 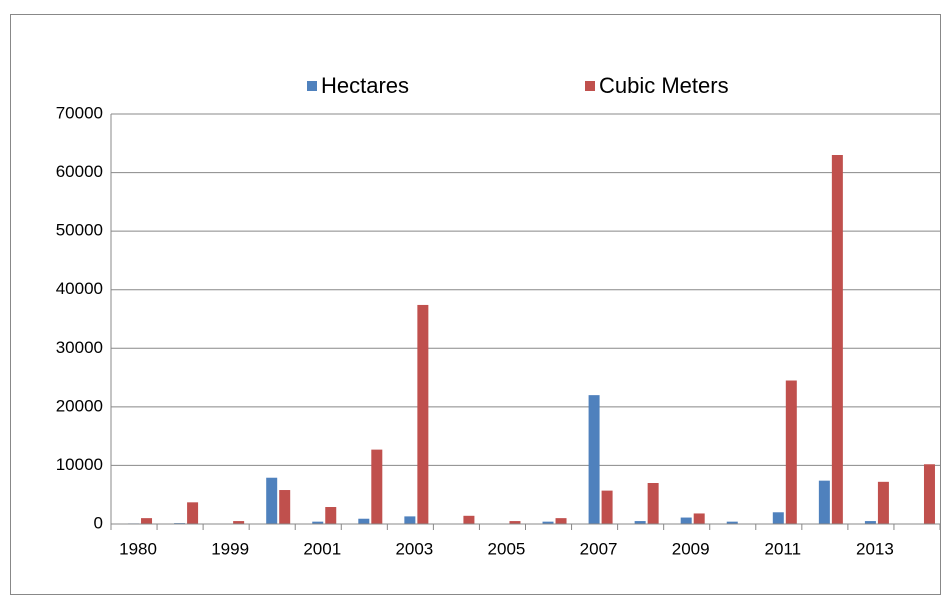 I want to click on y-tick-label: 20000, so click(x=79, y=405).